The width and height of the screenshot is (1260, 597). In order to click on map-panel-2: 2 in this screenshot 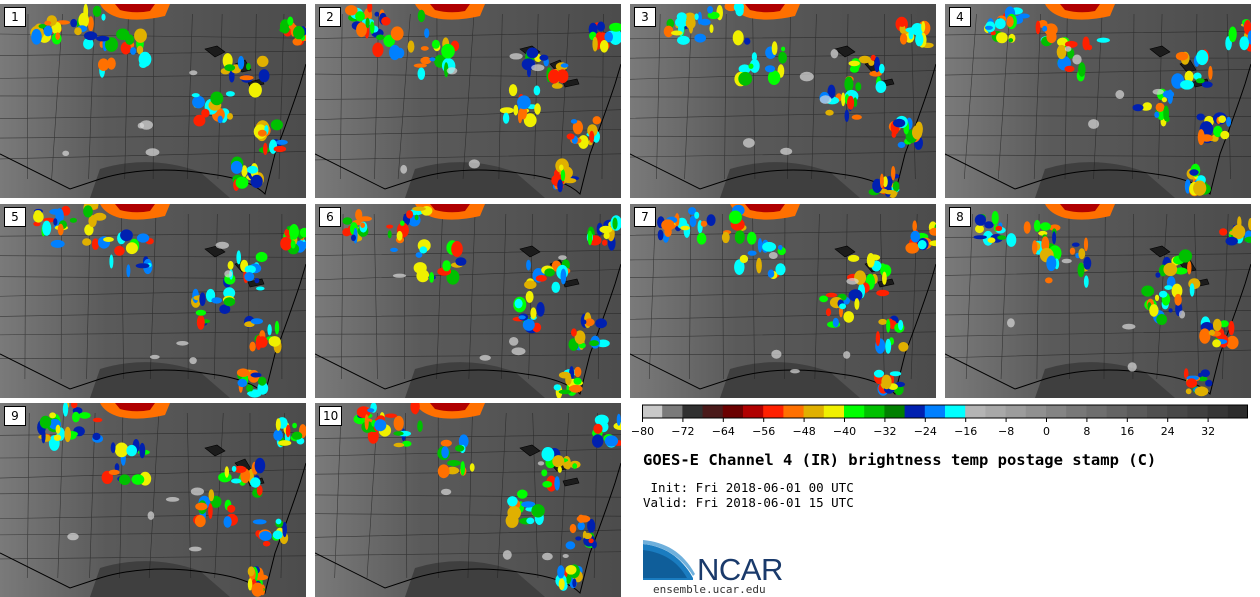, I will do `click(468, 101)`.